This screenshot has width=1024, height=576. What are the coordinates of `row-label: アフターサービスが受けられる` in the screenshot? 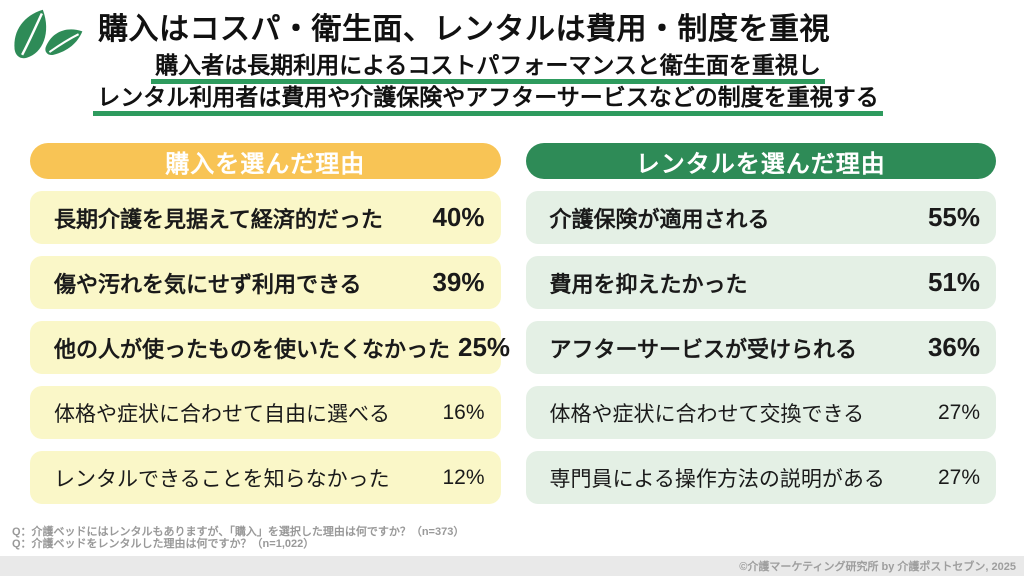 It's located at (703, 349).